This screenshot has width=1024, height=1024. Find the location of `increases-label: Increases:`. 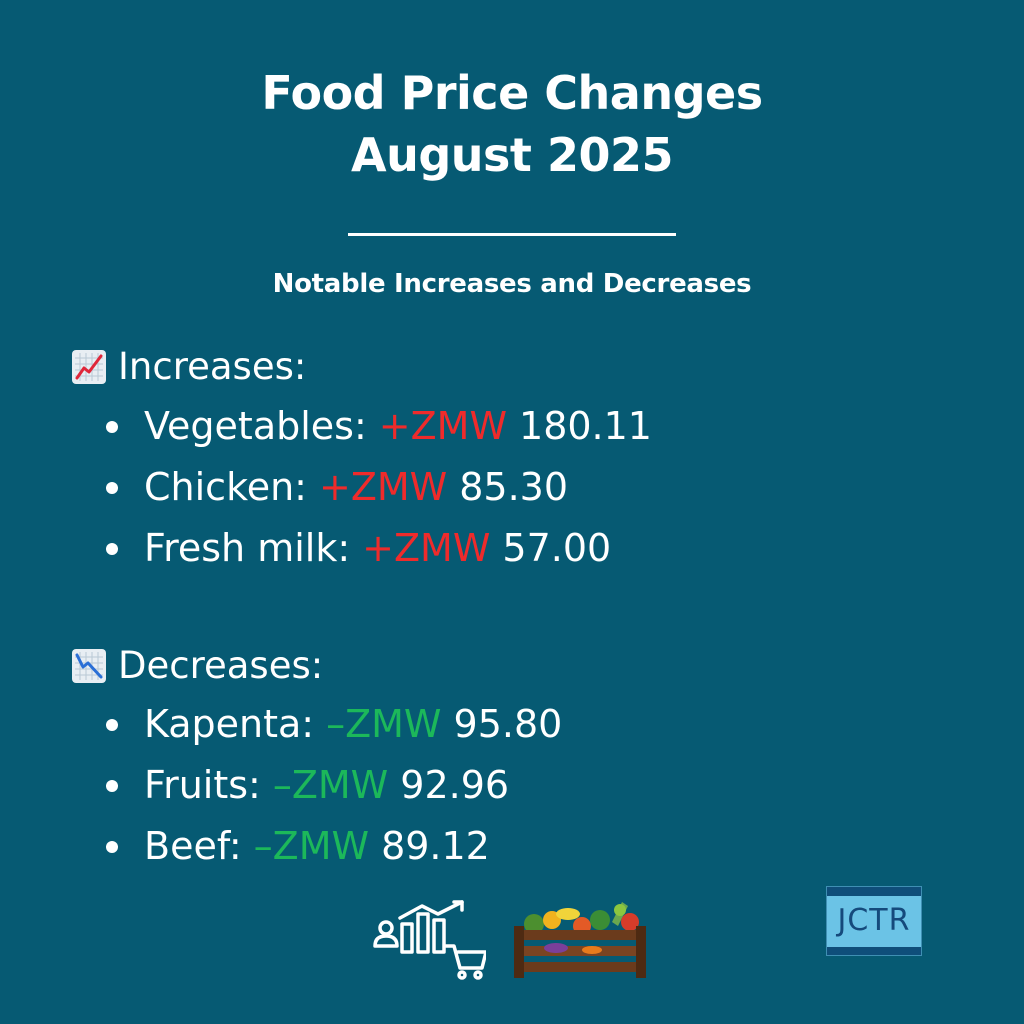

increases-label: Increases: is located at coordinates (212, 366).